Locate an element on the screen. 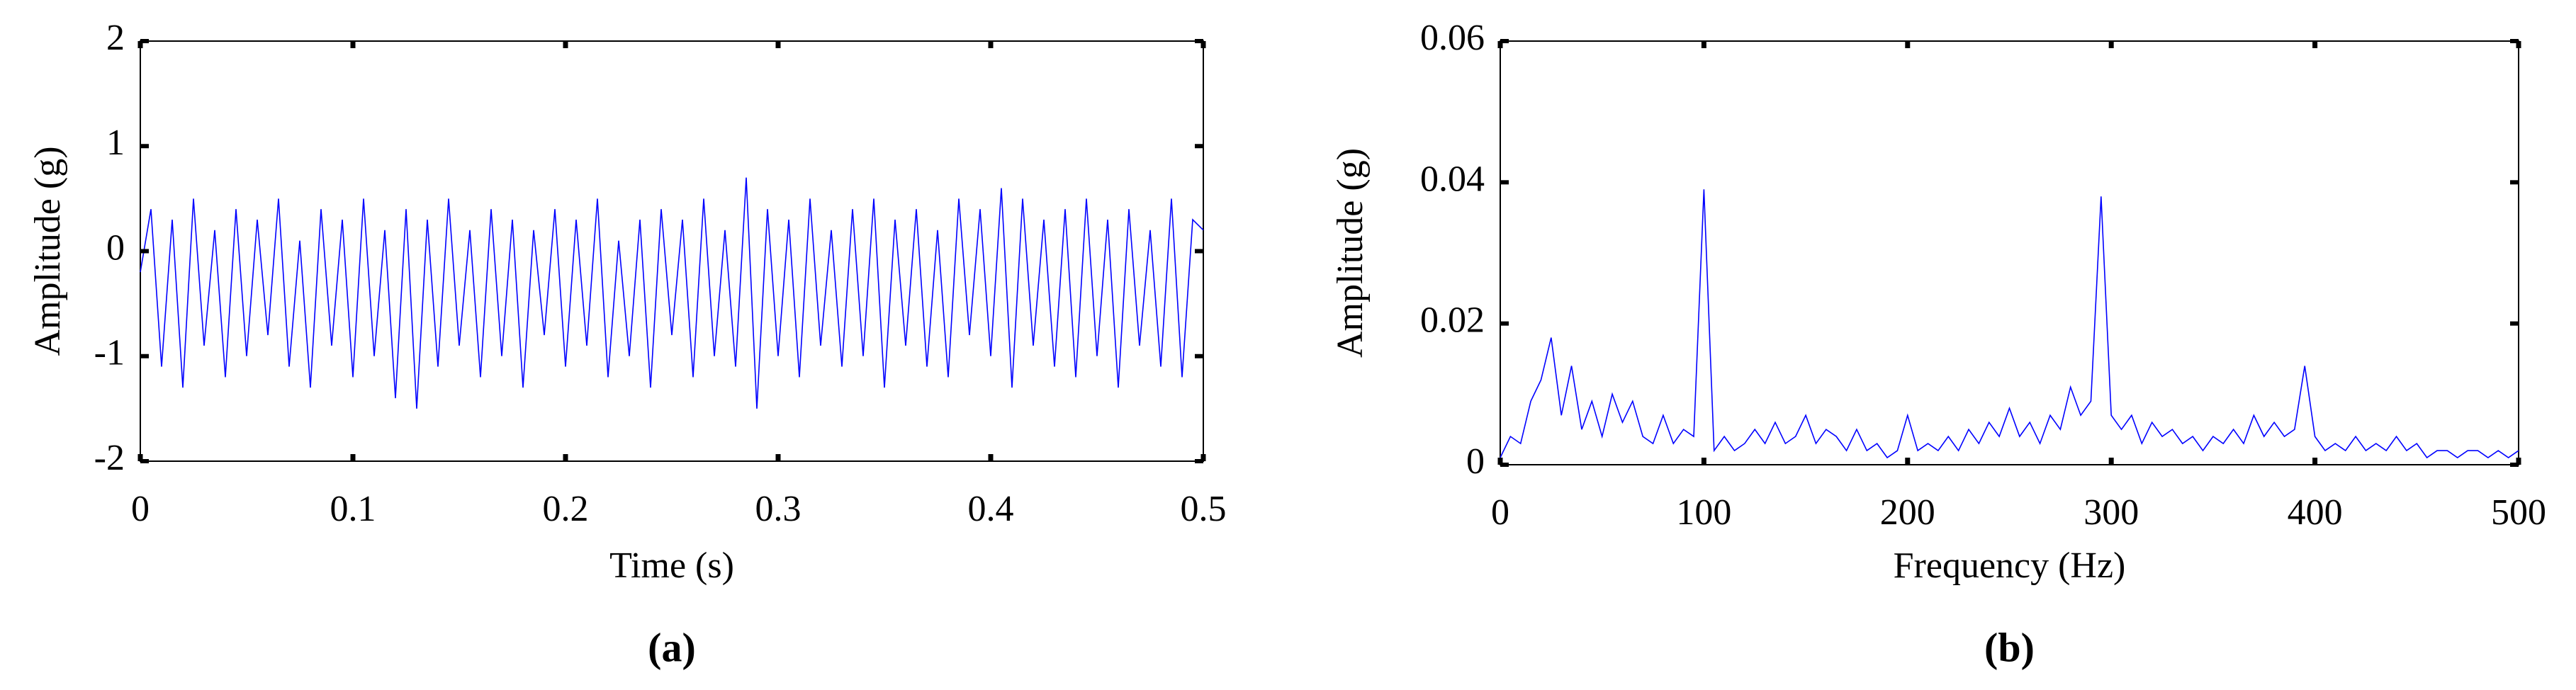 The width and height of the screenshot is (2576, 690). y-tick-label: -2 is located at coordinates (109, 458).